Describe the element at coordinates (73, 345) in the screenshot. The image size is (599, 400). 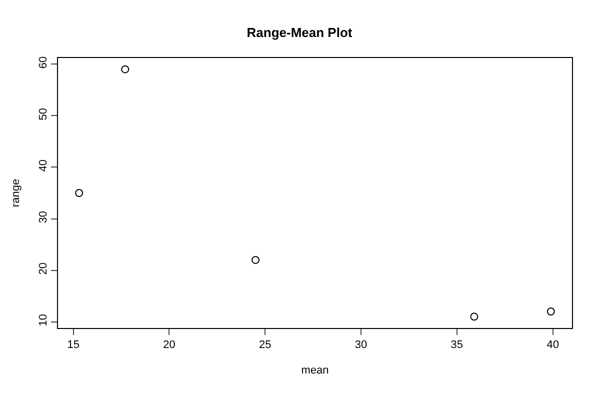
I see `x-tick-label: 15` at that location.